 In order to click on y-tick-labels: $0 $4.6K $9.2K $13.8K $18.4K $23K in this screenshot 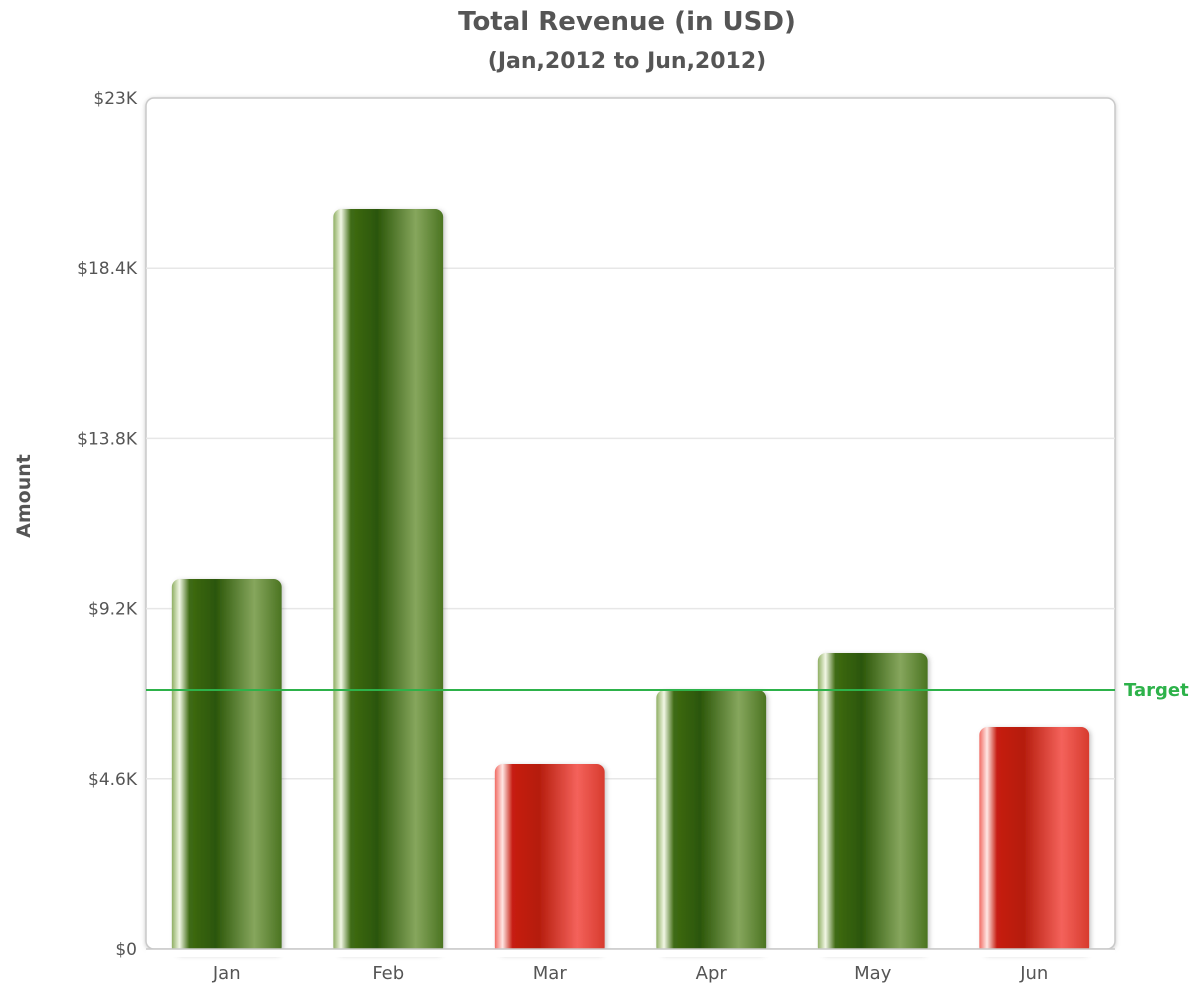, I will do `click(107, 524)`.